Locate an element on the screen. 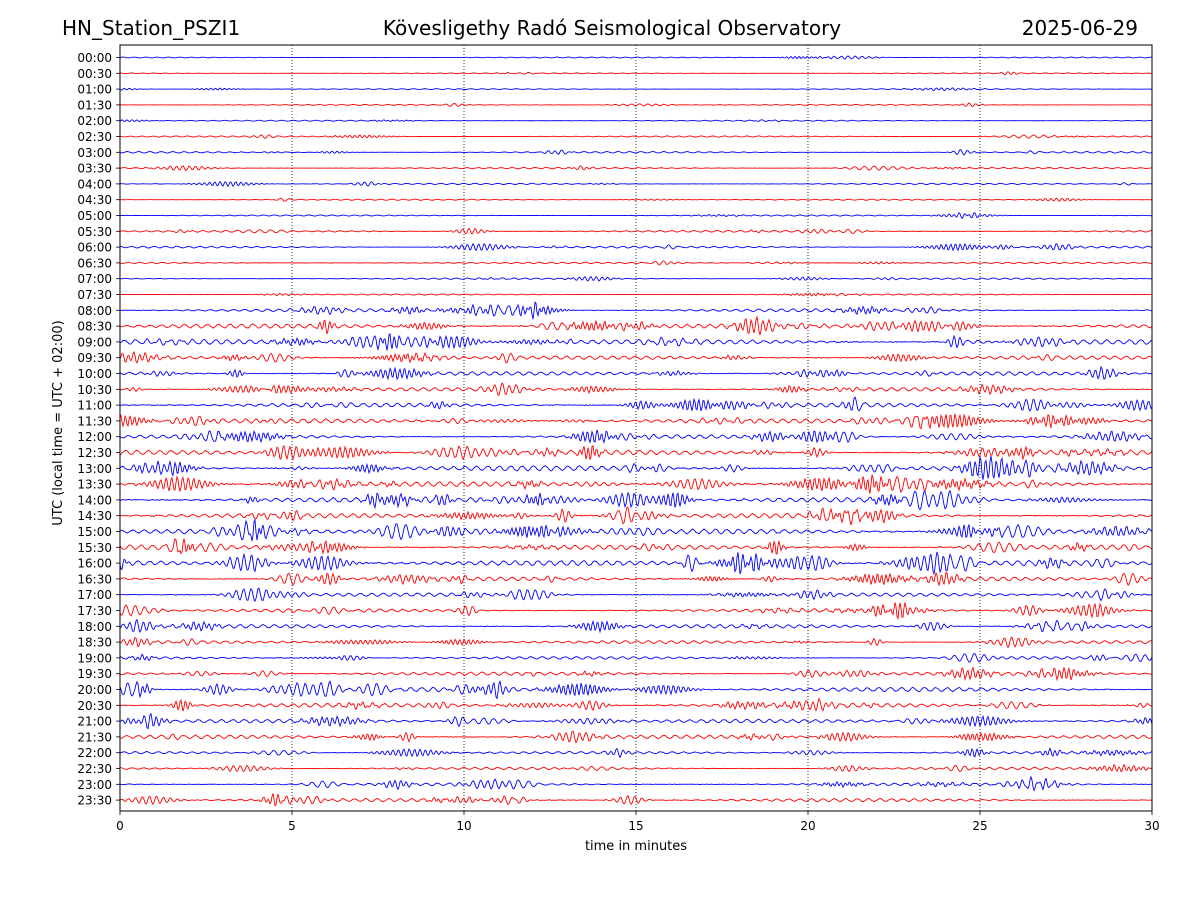 This screenshot has height=900, width=1200. y-tick-label: 23:30 is located at coordinates (94, 801).